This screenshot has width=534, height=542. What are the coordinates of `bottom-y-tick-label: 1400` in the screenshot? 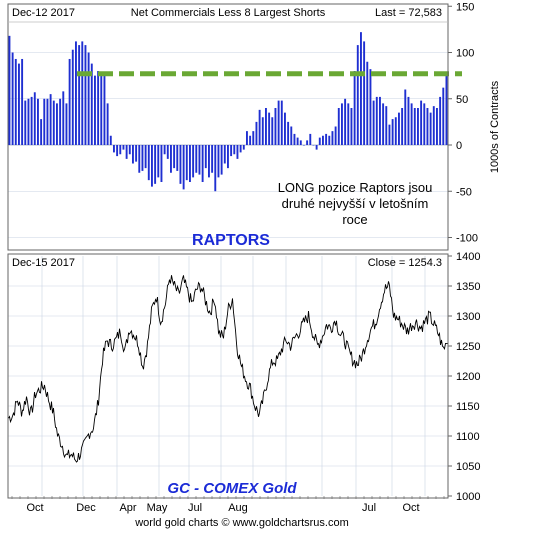 It's located at (468, 257).